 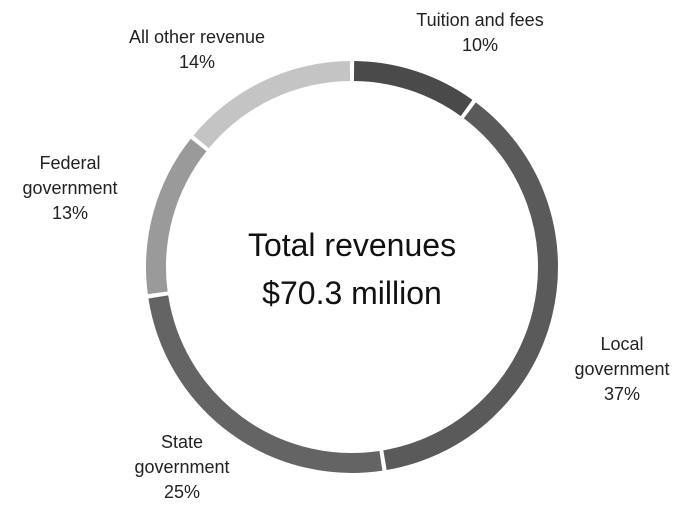 I want to click on slice-name-label: Local, so click(x=621, y=344).